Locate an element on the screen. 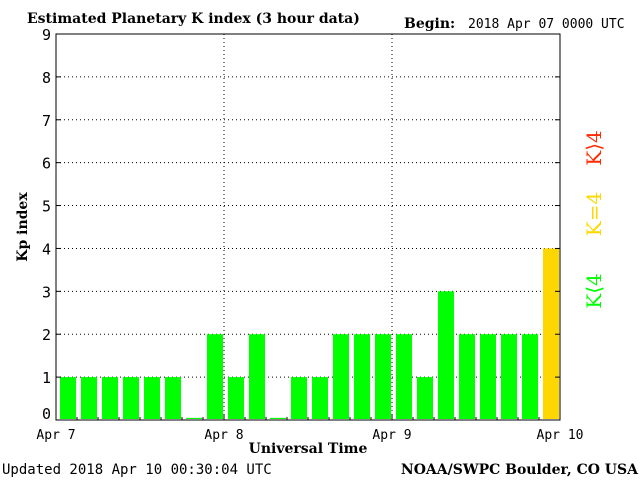  y-tick-label: 8 is located at coordinates (46, 78).